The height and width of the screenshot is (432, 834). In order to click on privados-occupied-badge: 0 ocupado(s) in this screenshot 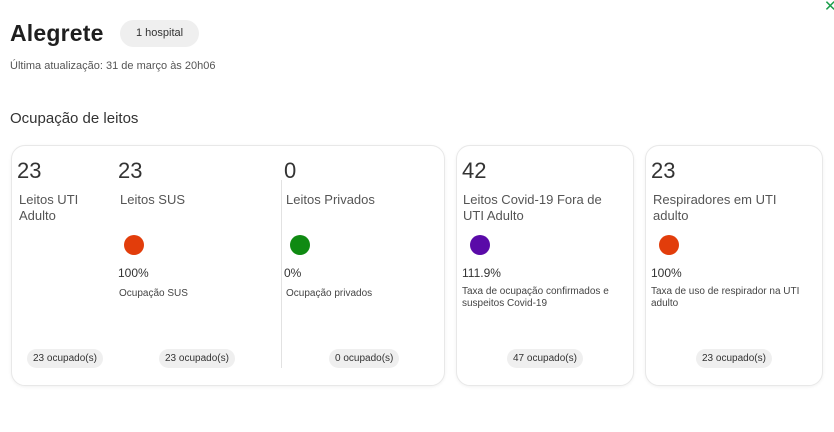, I will do `click(364, 358)`.